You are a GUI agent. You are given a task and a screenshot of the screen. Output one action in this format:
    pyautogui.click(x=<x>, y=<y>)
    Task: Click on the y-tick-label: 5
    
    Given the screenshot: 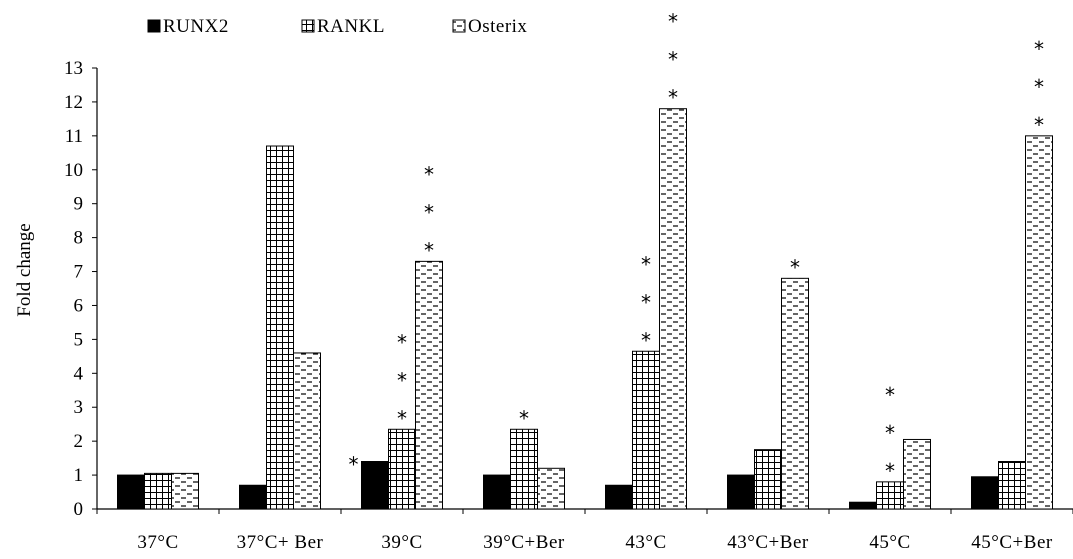 What is the action you would take?
    pyautogui.click(x=79, y=339)
    